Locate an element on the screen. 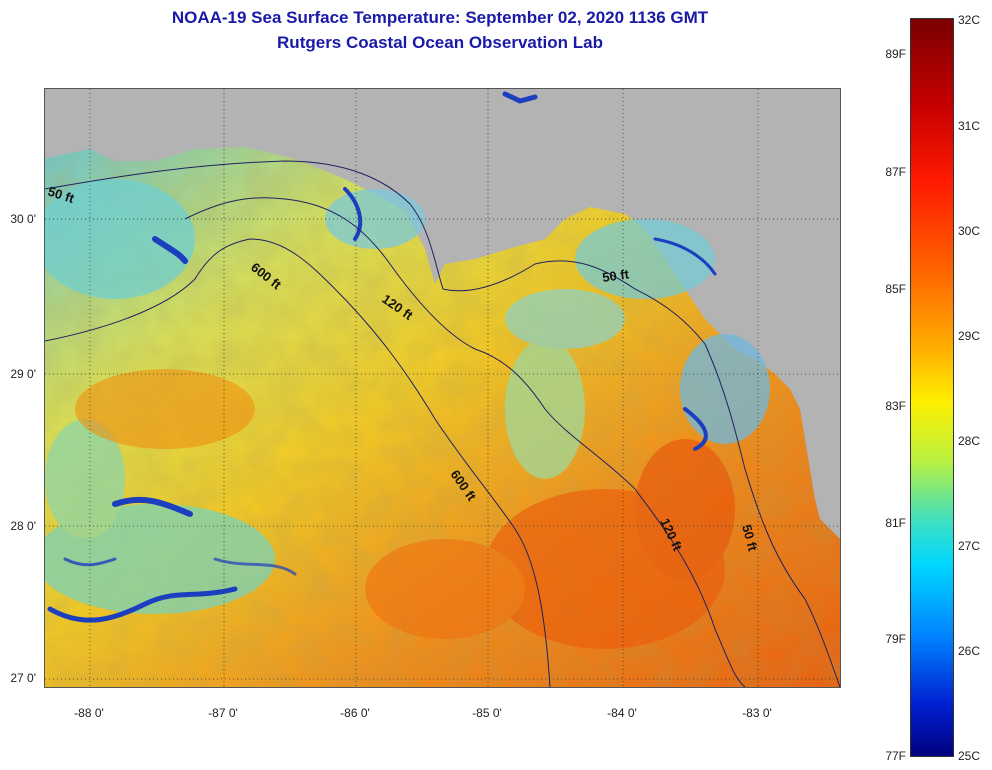 This screenshot has width=992, height=770. colorbar-f-81: 81F is located at coordinates (895, 523).